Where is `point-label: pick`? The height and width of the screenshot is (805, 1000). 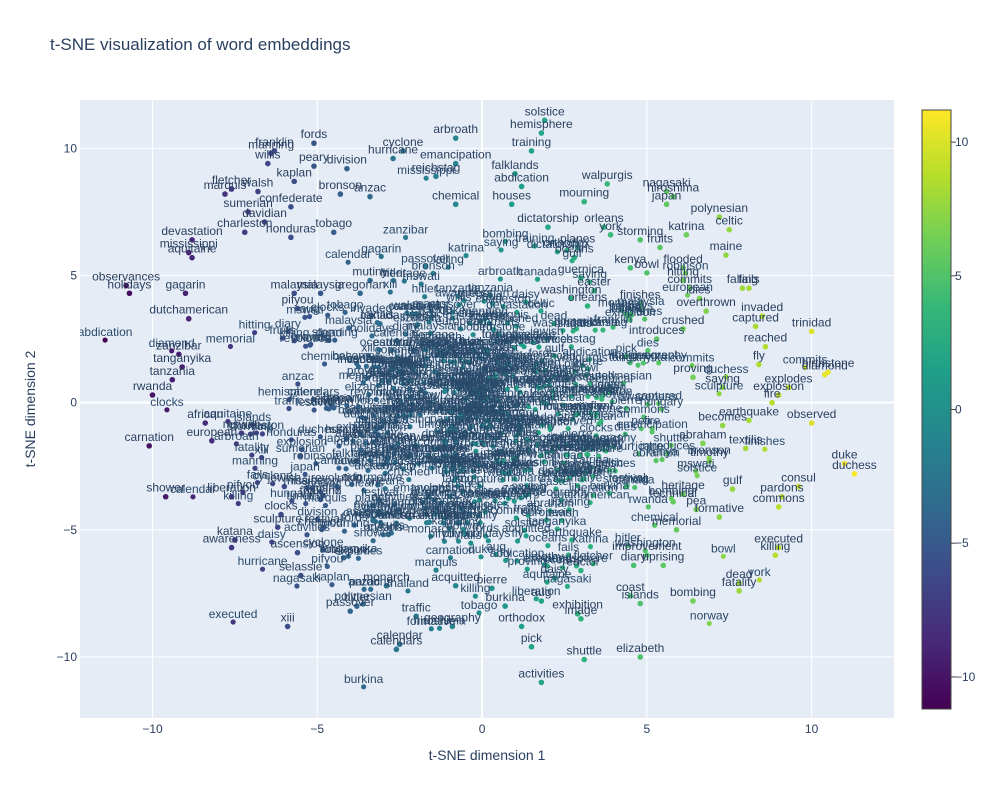
point-label: pick is located at coordinates (614, 439).